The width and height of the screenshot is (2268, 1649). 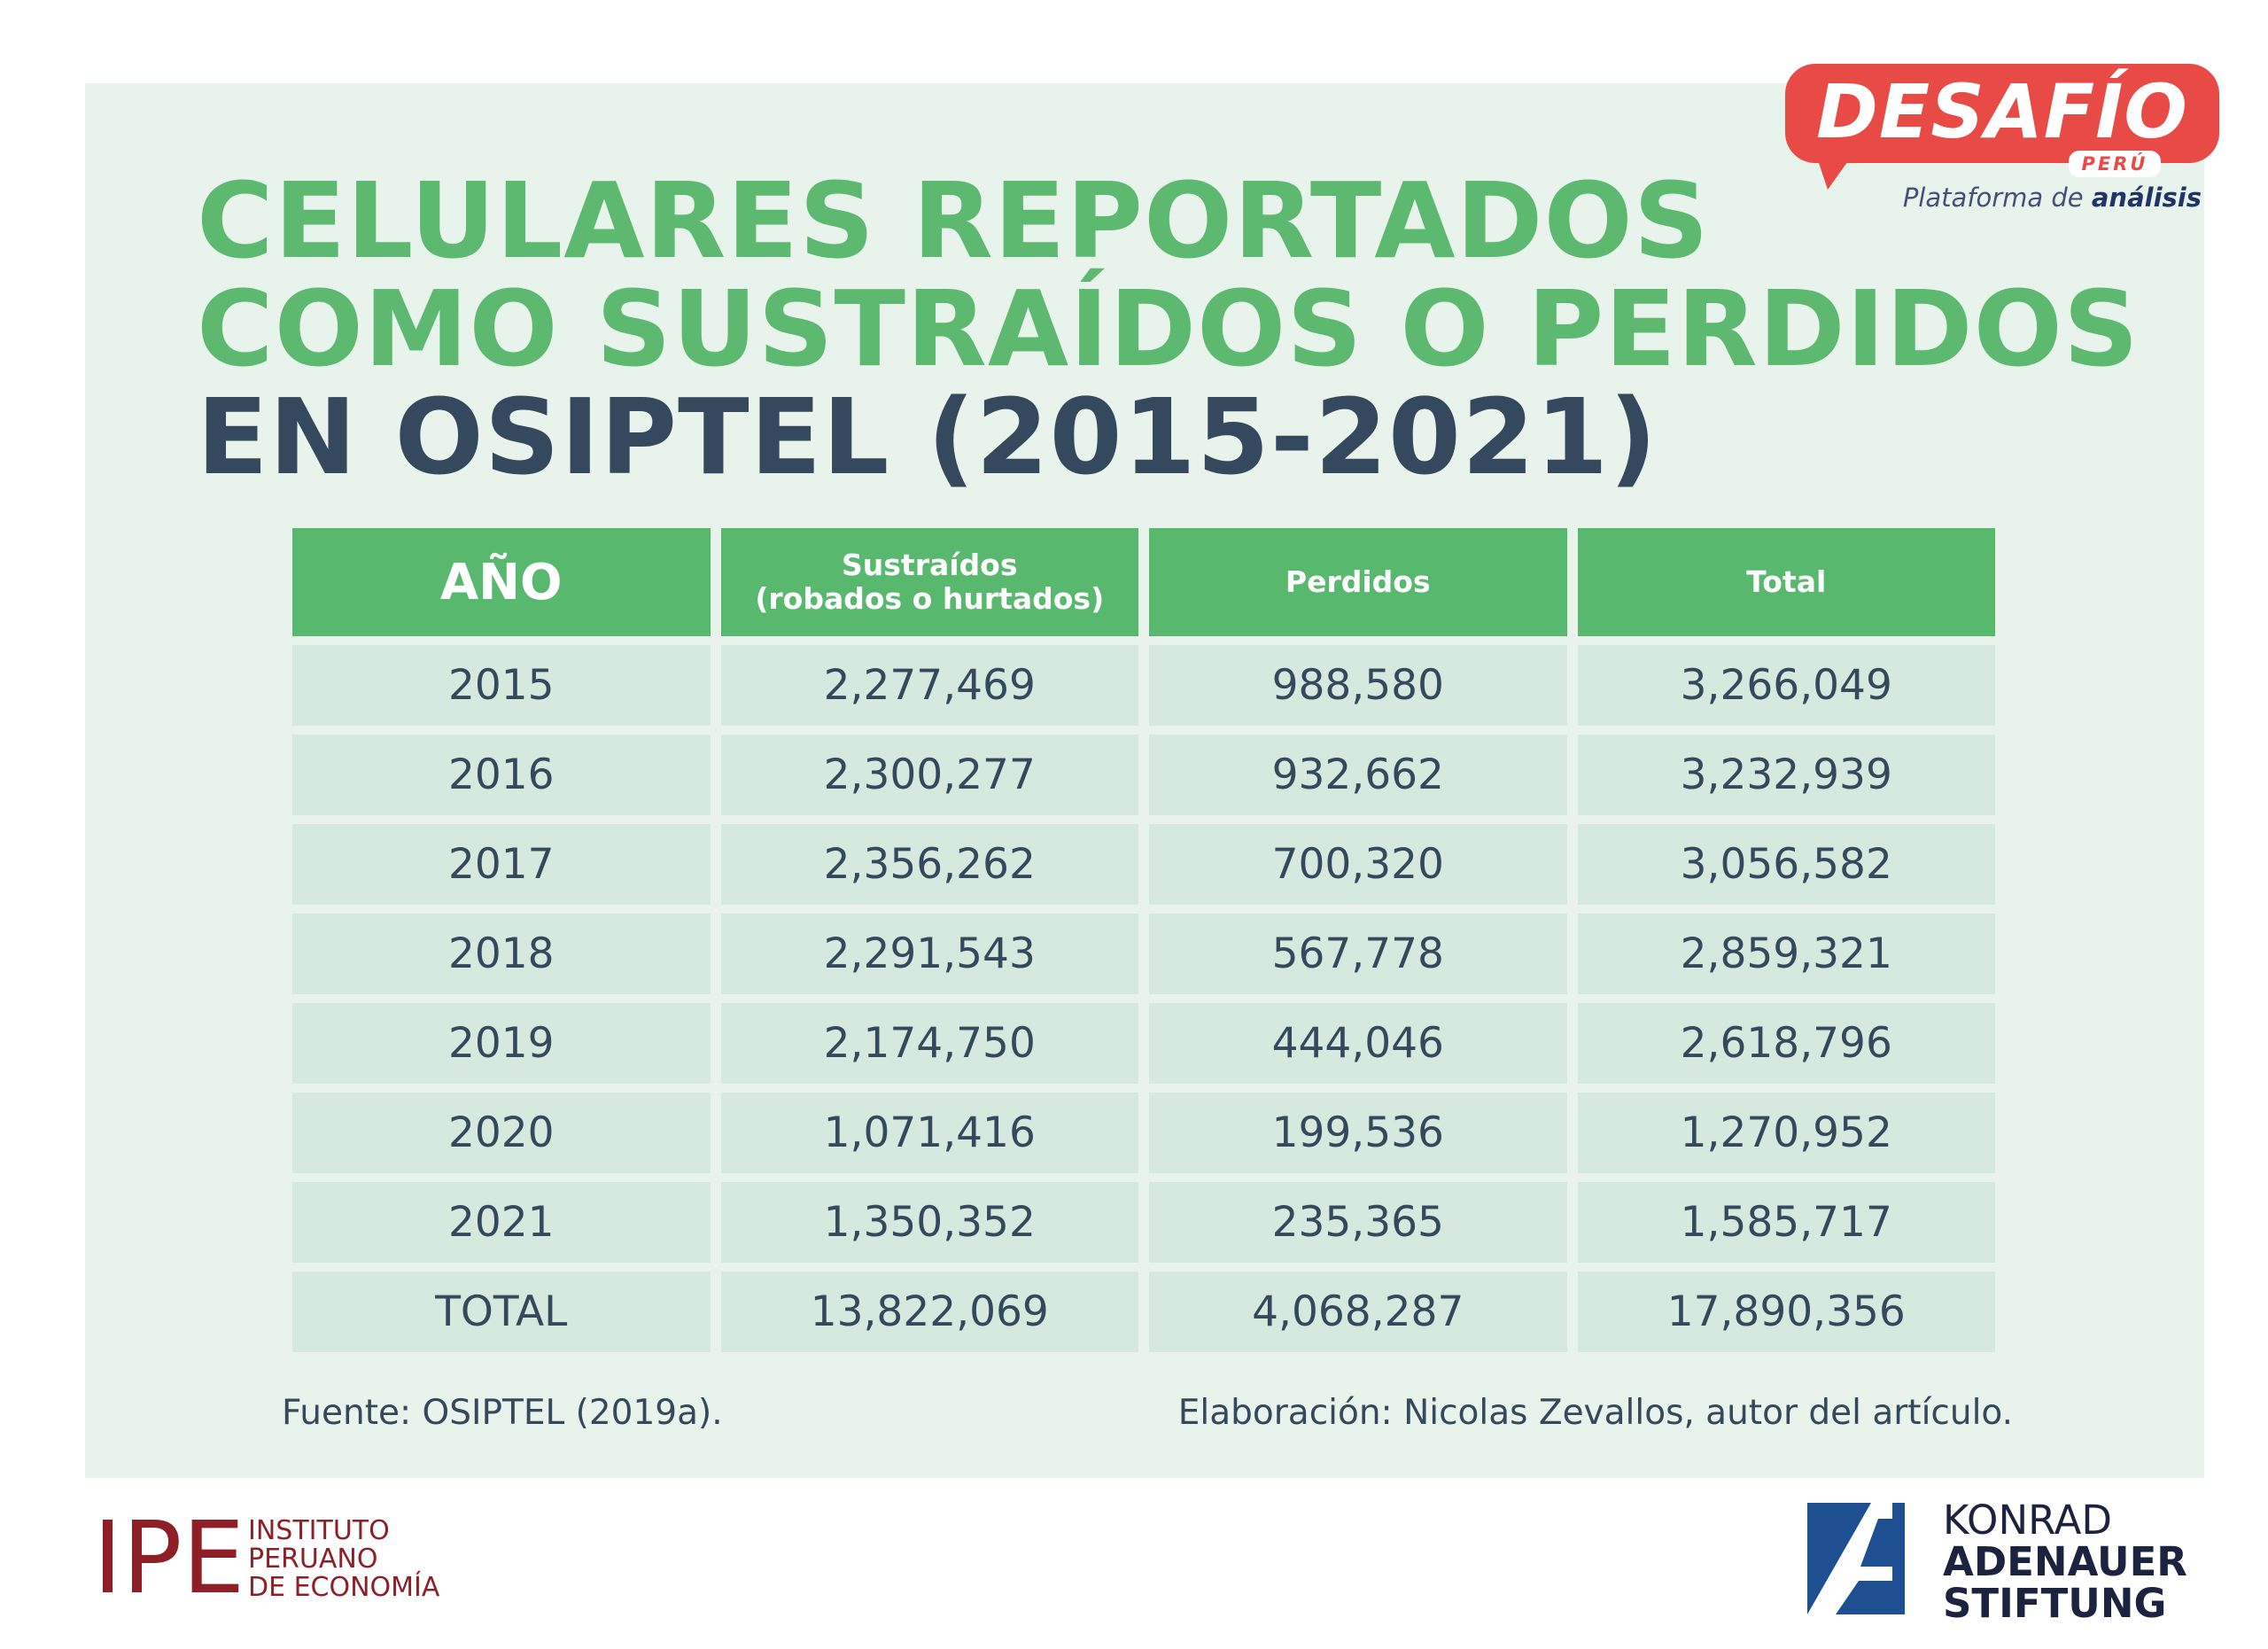 What do you see at coordinates (1358, 954) in the screenshot?
I see `cell-perdidos: 567,778` at bounding box center [1358, 954].